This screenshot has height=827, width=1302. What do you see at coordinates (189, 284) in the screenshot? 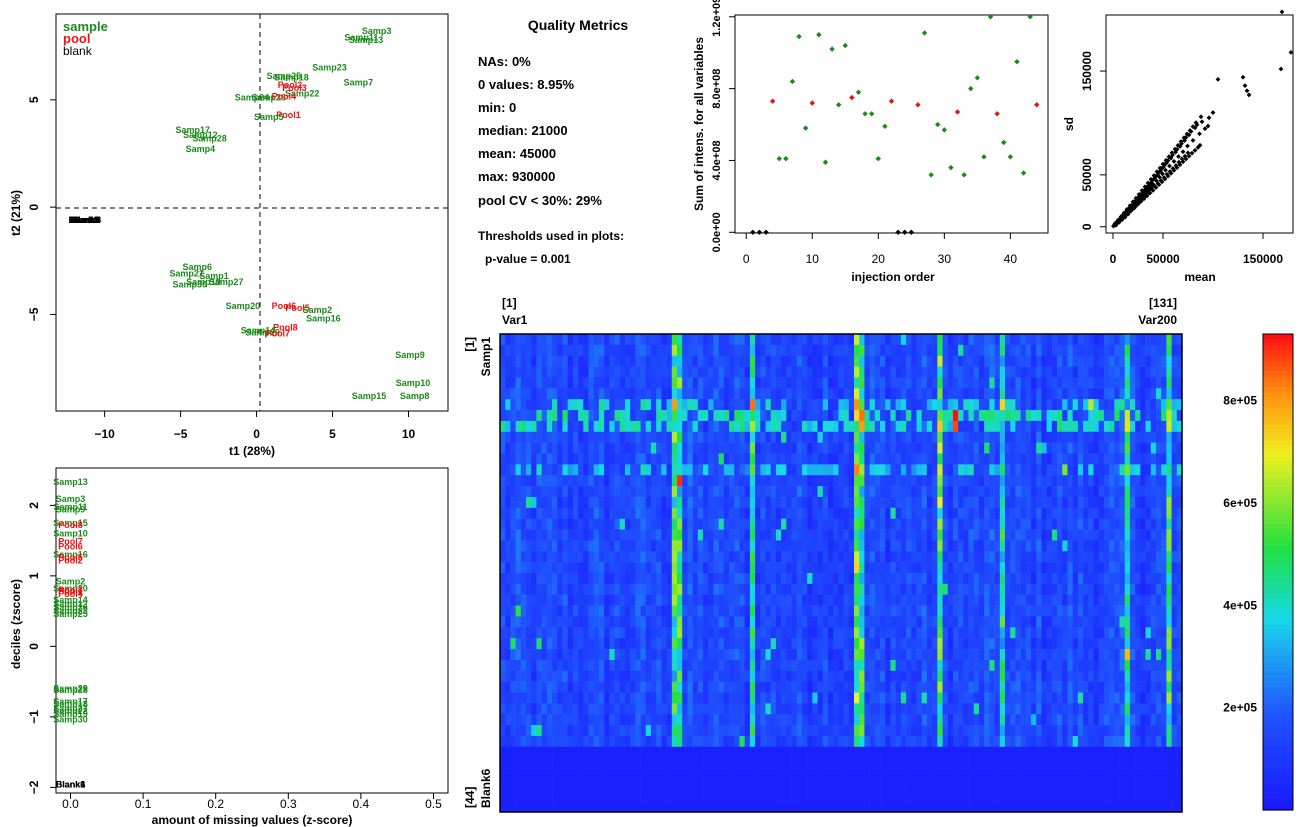
I see `score-point-samp30: Samp30` at bounding box center [189, 284].